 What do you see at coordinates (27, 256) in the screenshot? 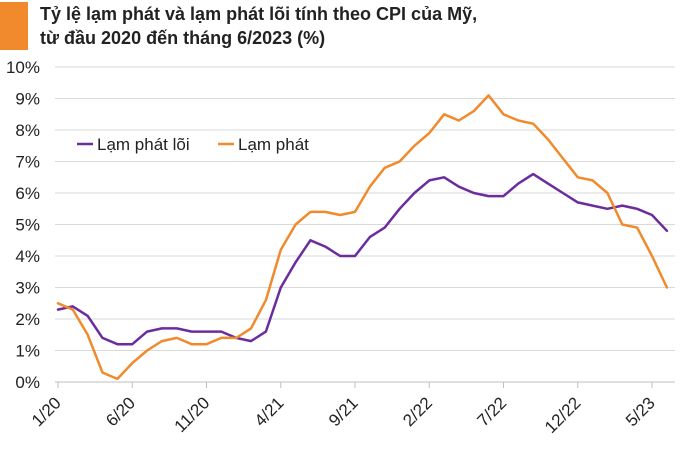
I see `y-tick-label: 4%` at bounding box center [27, 256].